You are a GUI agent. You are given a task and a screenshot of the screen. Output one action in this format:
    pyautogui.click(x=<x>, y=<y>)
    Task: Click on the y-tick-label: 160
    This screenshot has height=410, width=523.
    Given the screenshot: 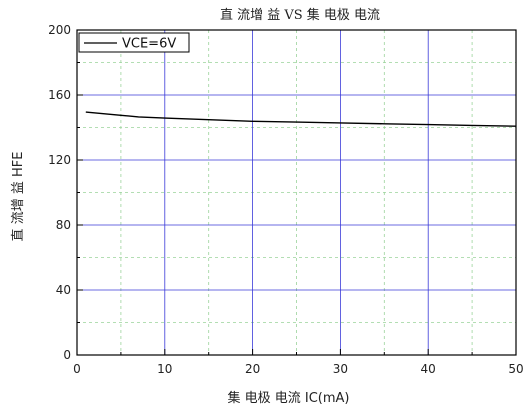 What is the action you would take?
    pyautogui.click(x=59, y=95)
    